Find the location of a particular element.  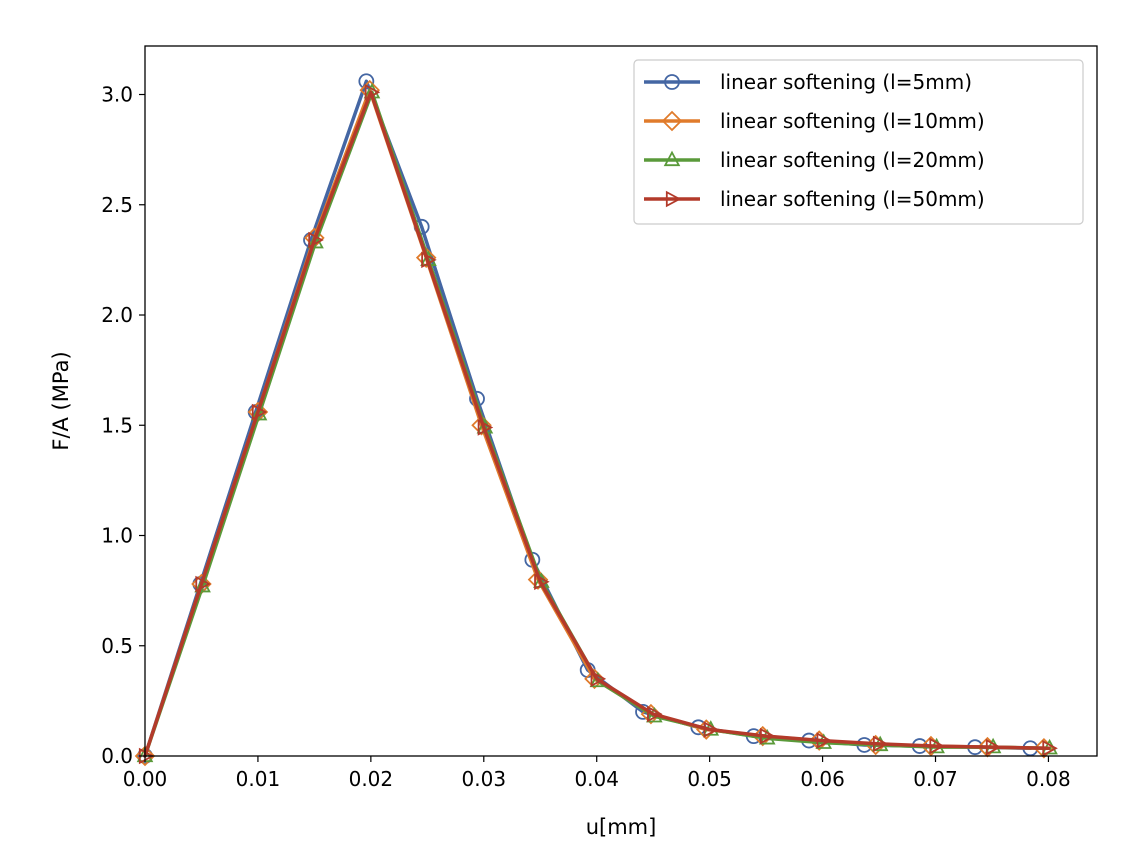

x-tick-label: 0.04 is located at coordinates (596, 779).